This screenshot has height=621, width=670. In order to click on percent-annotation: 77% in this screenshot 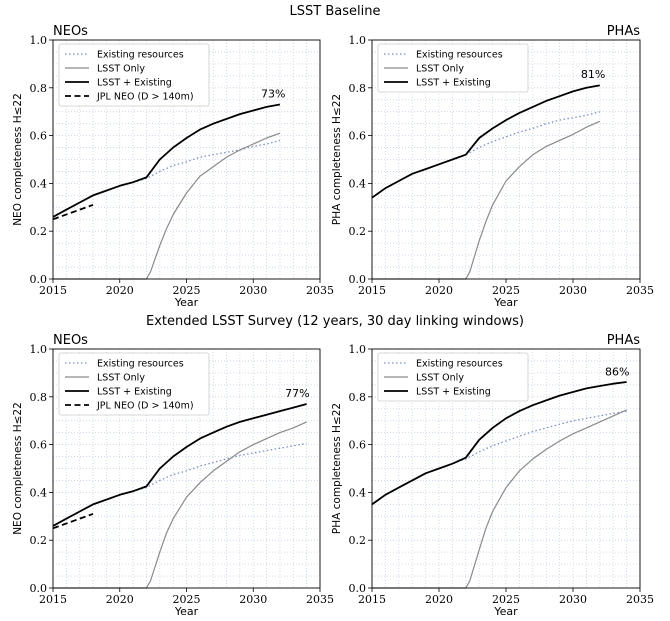, I will do `click(297, 393)`.